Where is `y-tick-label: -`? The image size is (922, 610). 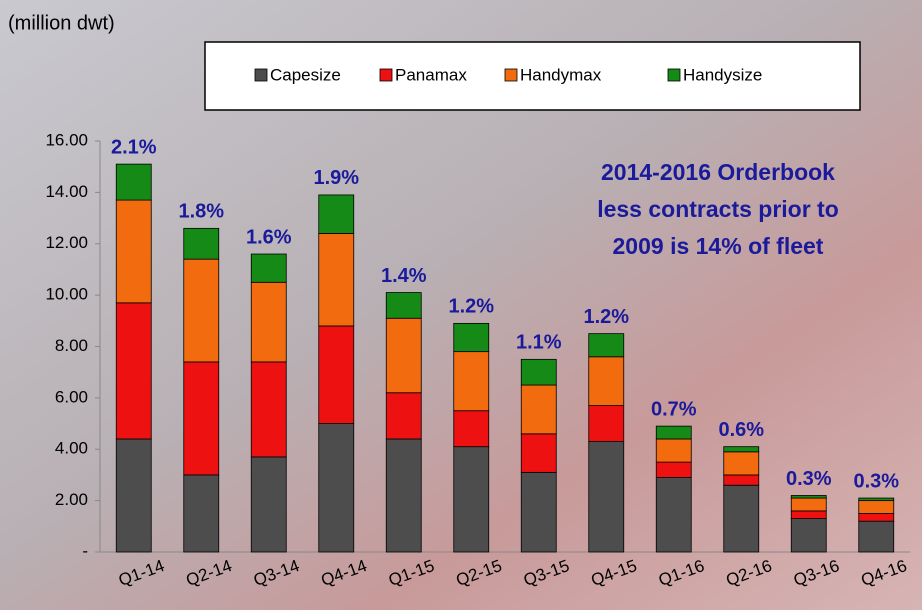
y-tick-label: - is located at coordinates (85, 550).